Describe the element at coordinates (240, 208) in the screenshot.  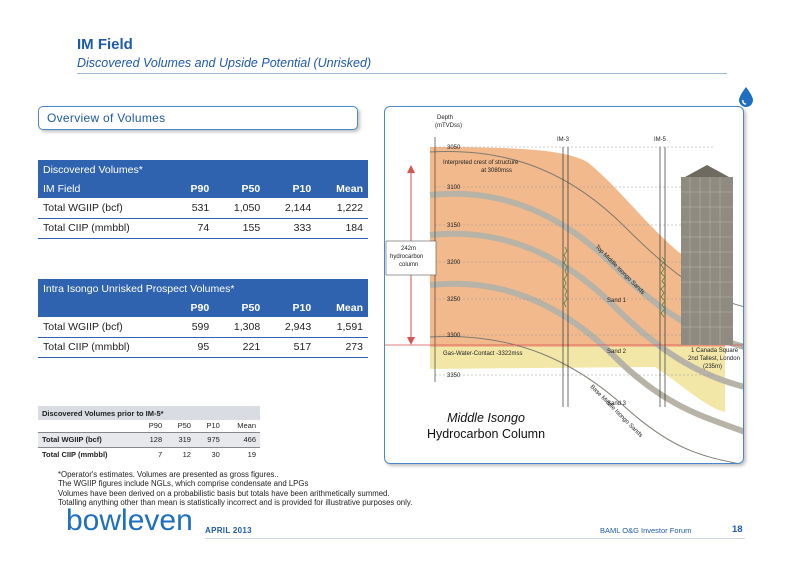
I see `table-cell: 1,050` at that location.